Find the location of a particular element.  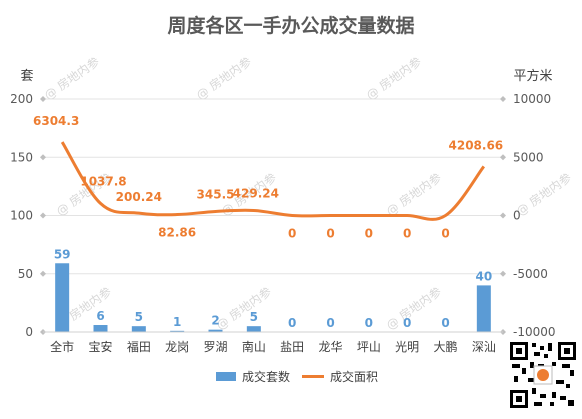

x-tick-label: 坪山 is located at coordinates (369, 347).